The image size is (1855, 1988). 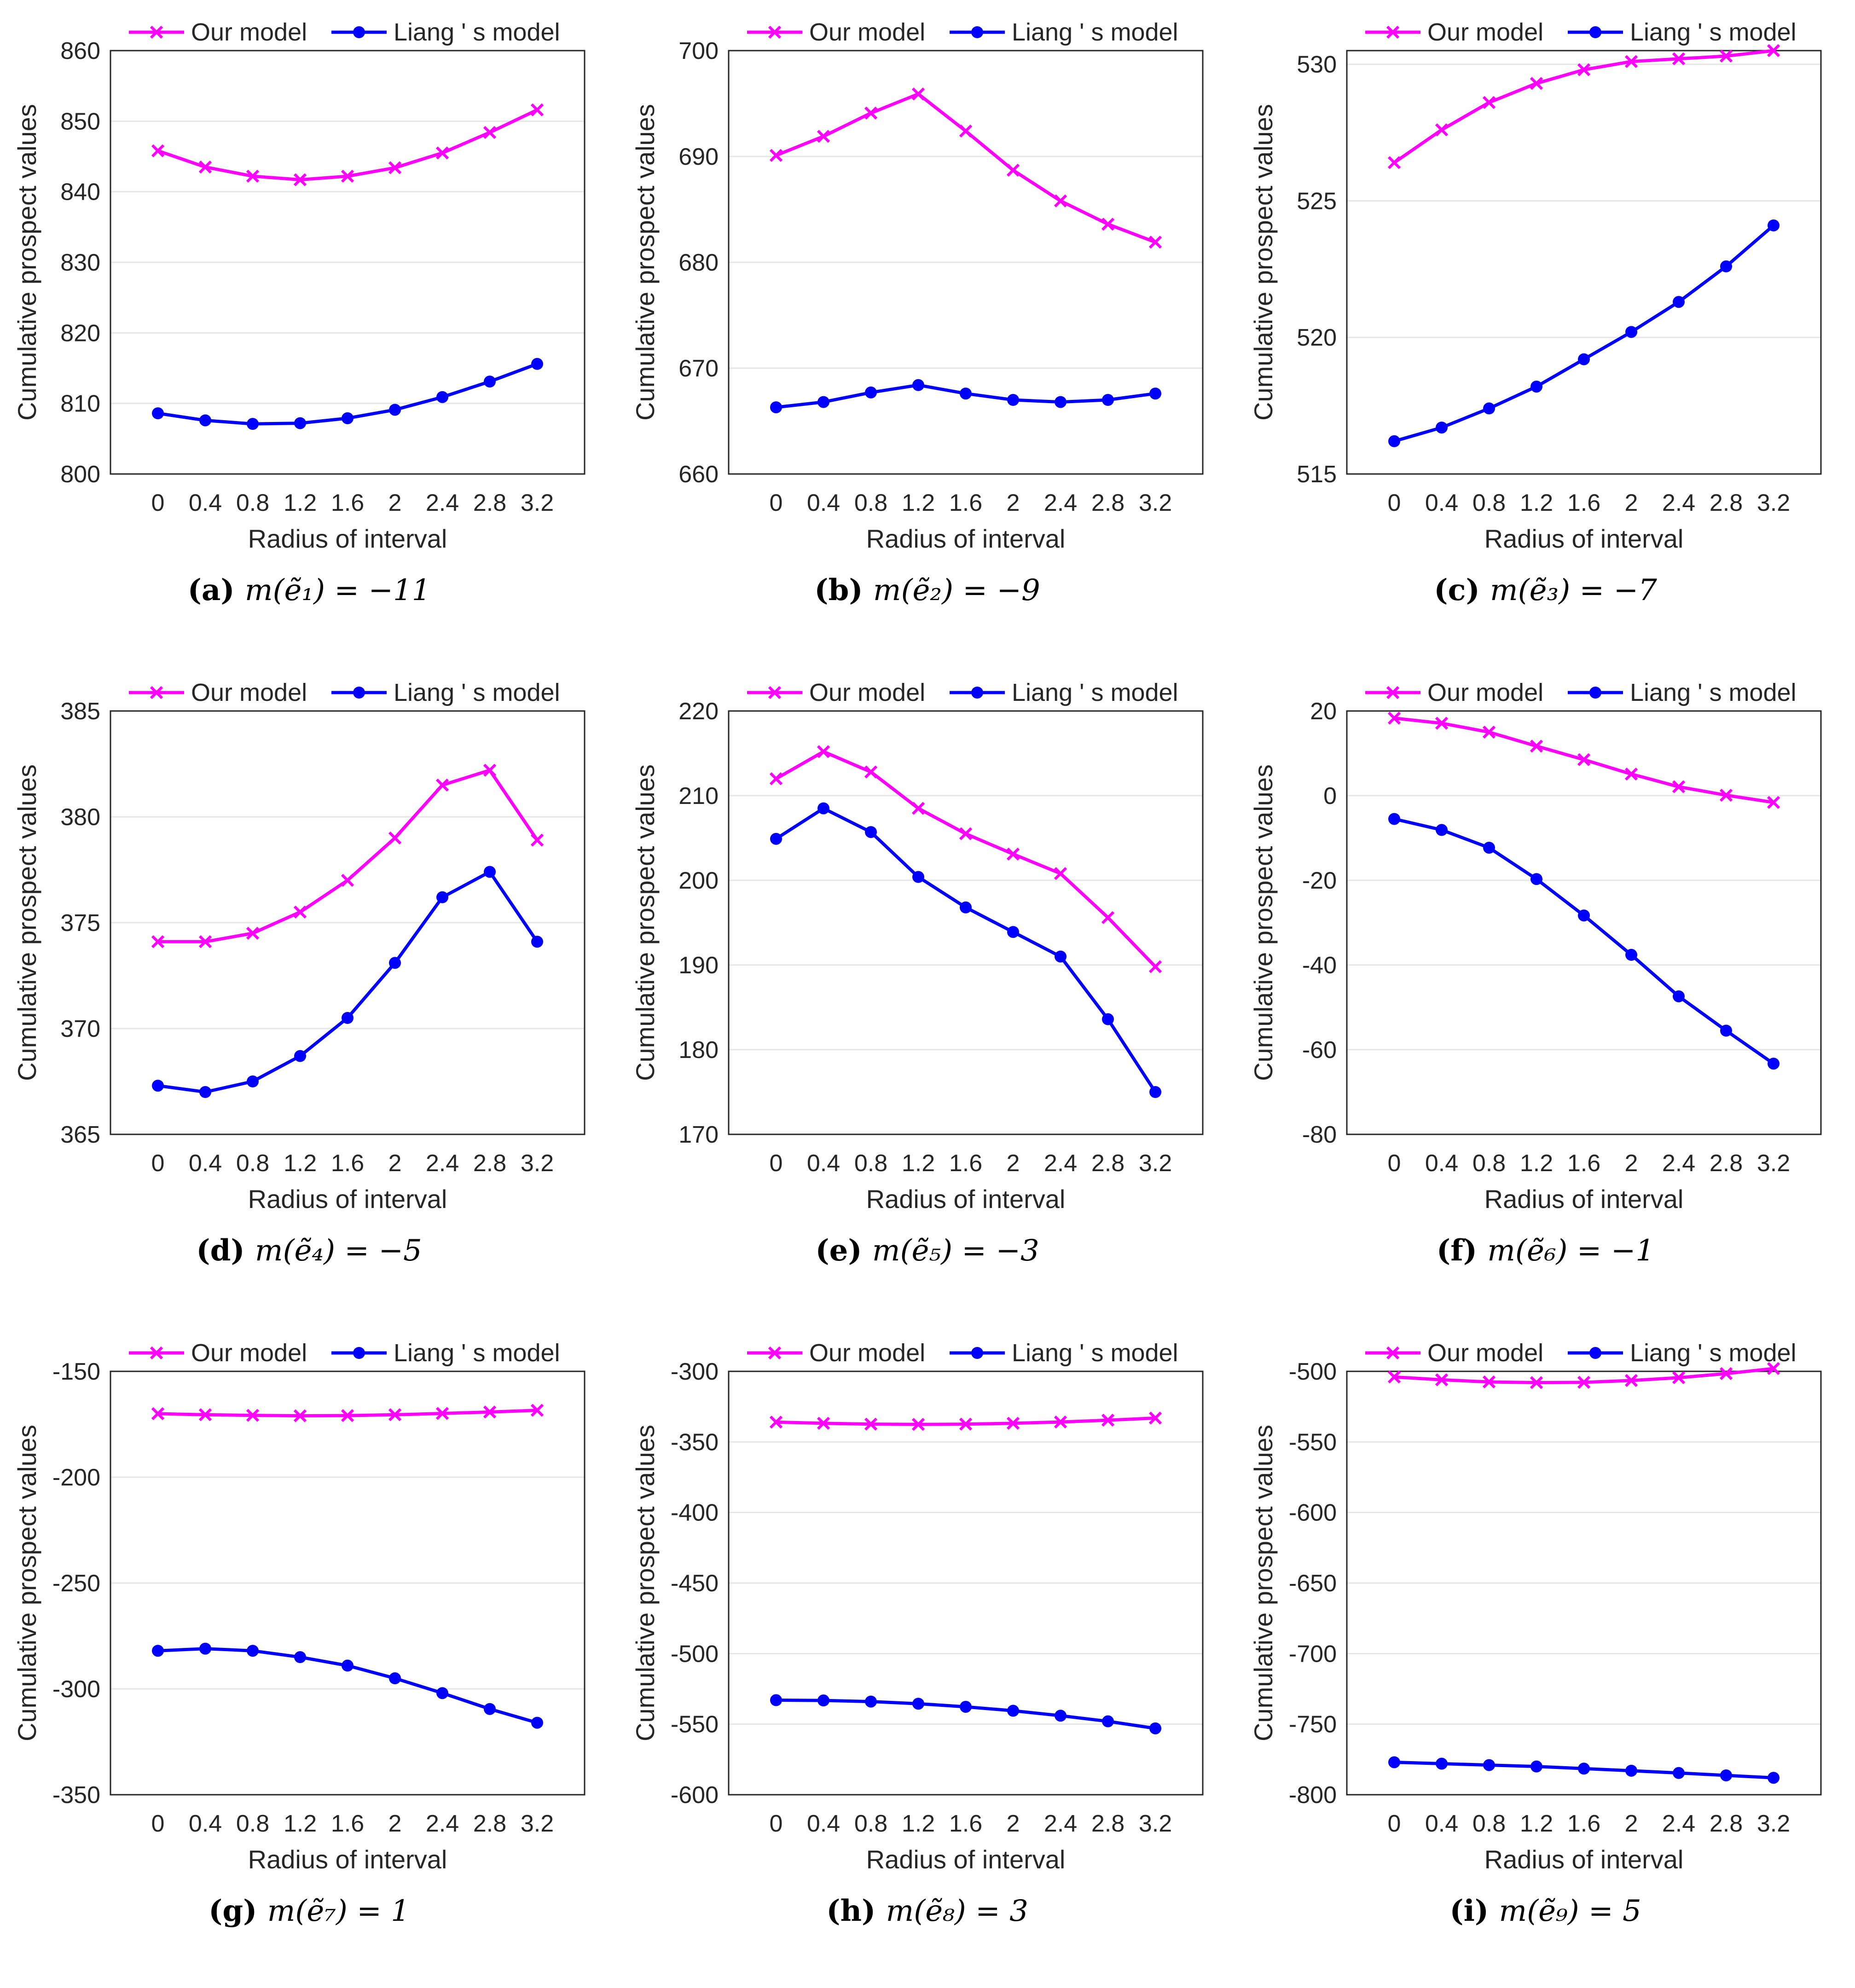 What do you see at coordinates (843, 1251) in the screenshot?
I see `subfigure-label: (e)` at bounding box center [843, 1251].